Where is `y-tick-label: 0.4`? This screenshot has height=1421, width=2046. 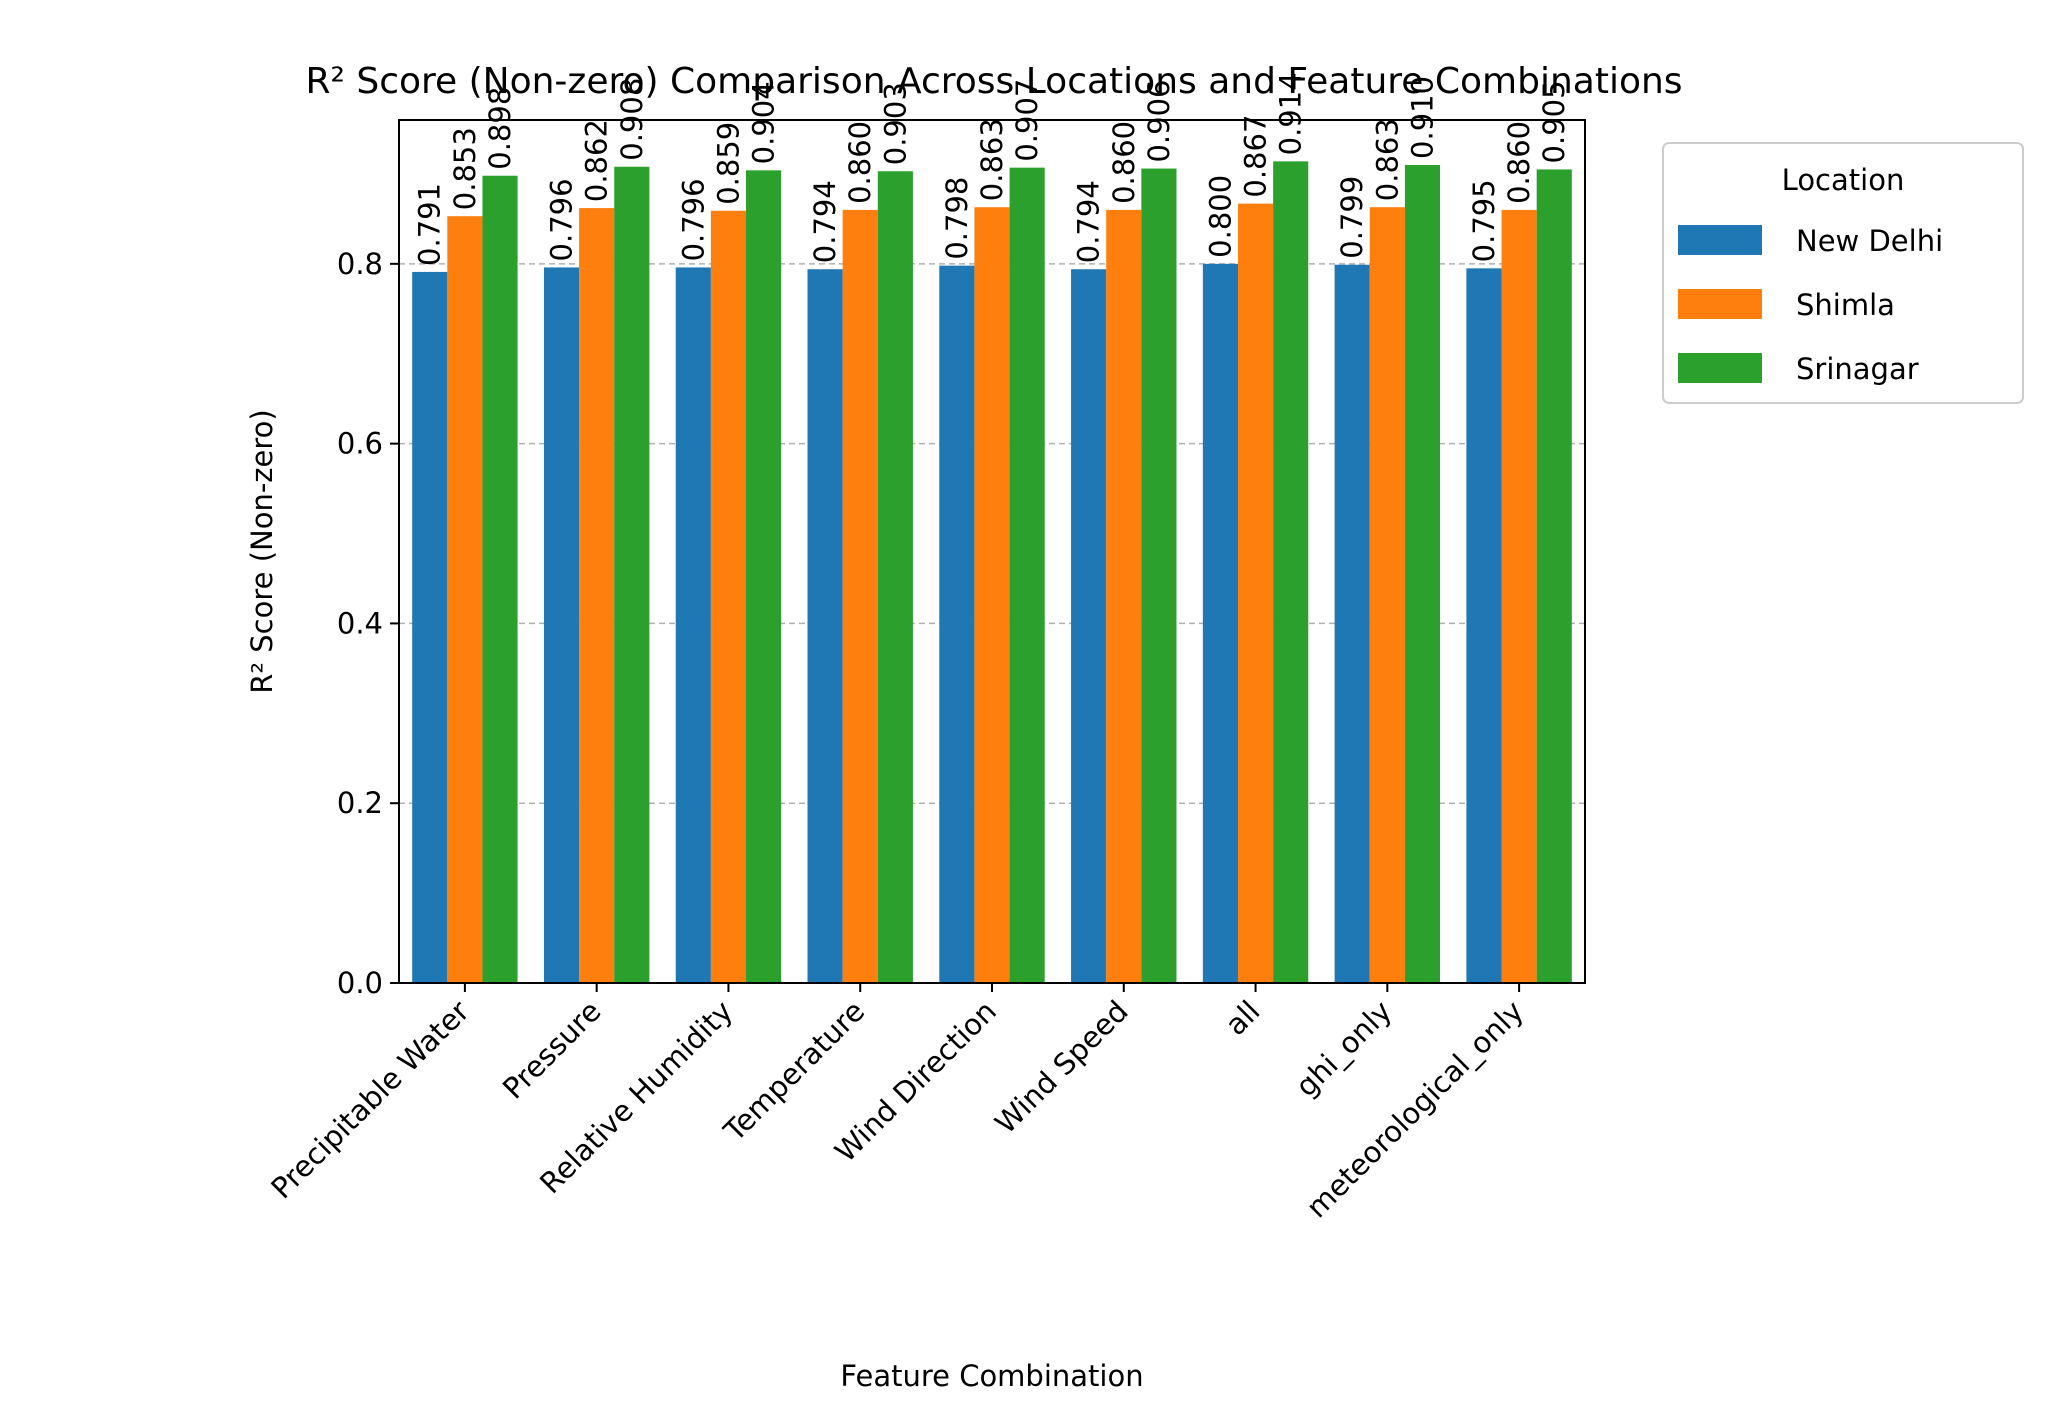
y-tick-label: 0.4 is located at coordinates (360, 623).